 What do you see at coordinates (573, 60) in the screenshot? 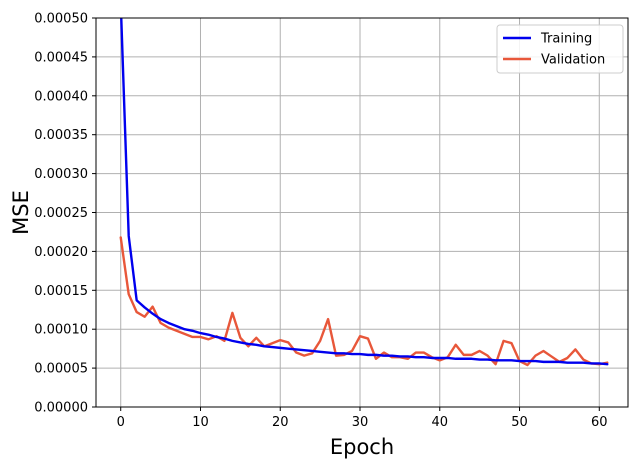
I see `legend-label-validation: Validation` at bounding box center [573, 60].